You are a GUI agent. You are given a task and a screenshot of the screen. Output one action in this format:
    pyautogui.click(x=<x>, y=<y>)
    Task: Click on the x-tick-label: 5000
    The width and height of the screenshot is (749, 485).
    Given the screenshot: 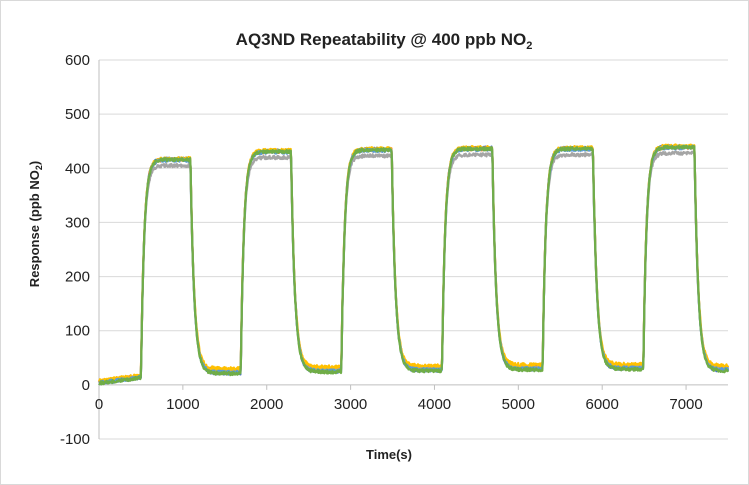 What is the action you would take?
    pyautogui.click(x=518, y=404)
    